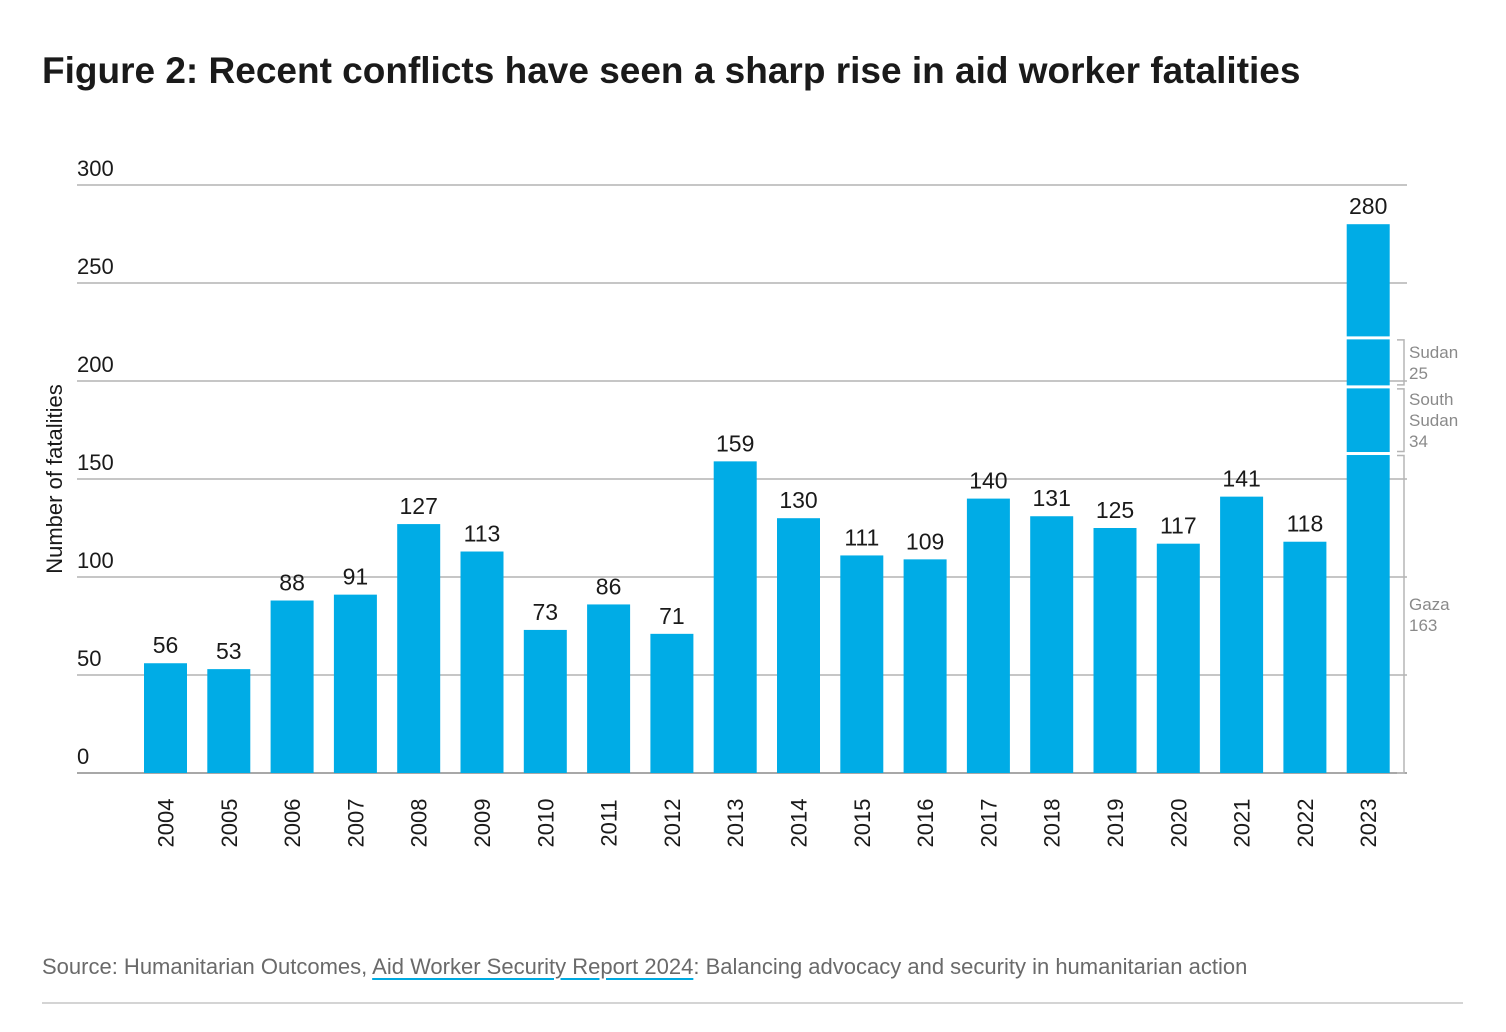 This screenshot has width=1506, height=1032. Describe the element at coordinates (1052, 498) in the screenshot. I see `bar-value-label-2018: 131` at that location.